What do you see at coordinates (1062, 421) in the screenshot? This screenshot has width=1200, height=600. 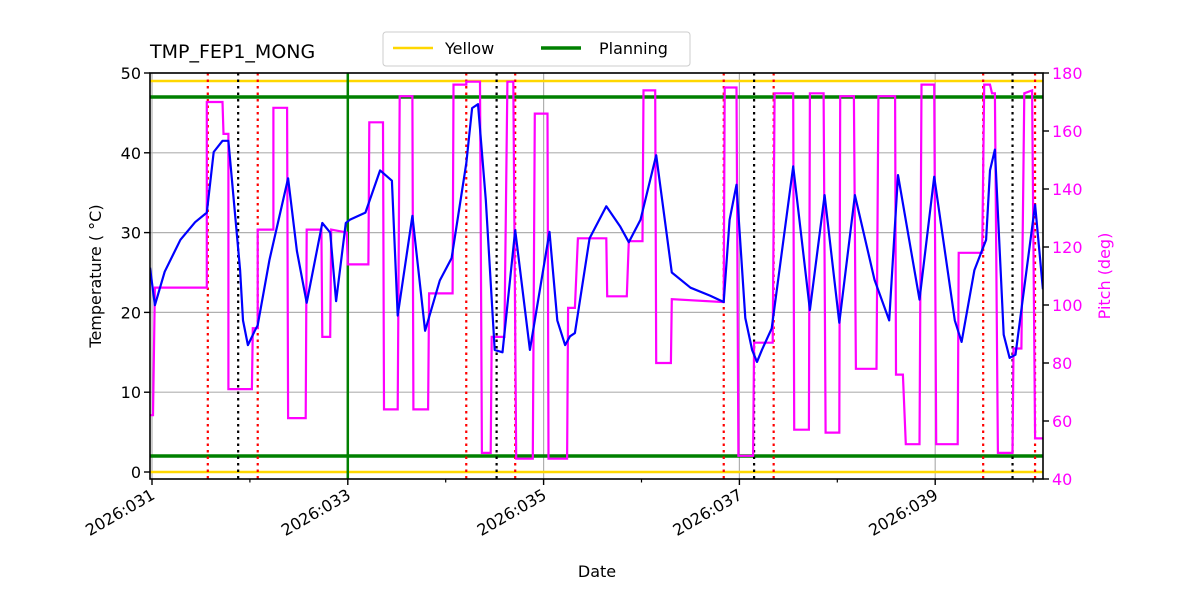 I see `y2-tick-label: 60` at bounding box center [1062, 421].